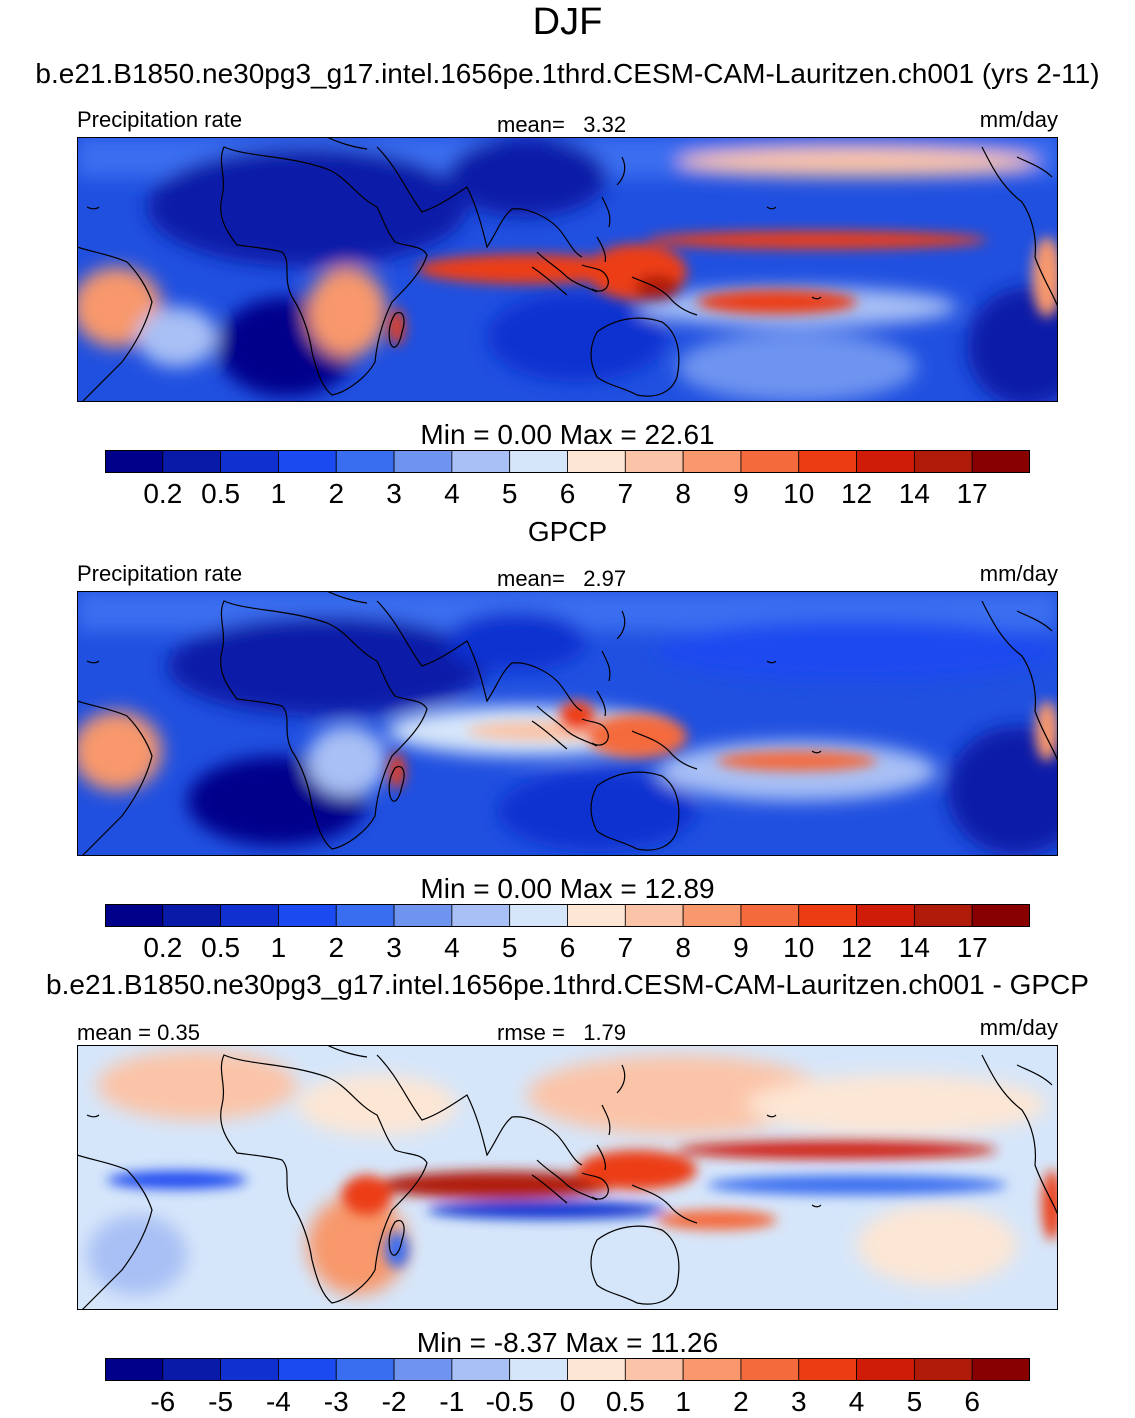 This screenshot has height=1418, width=1135. I want to click on colorbar-tick-label-2-12: 12, so click(856, 947).